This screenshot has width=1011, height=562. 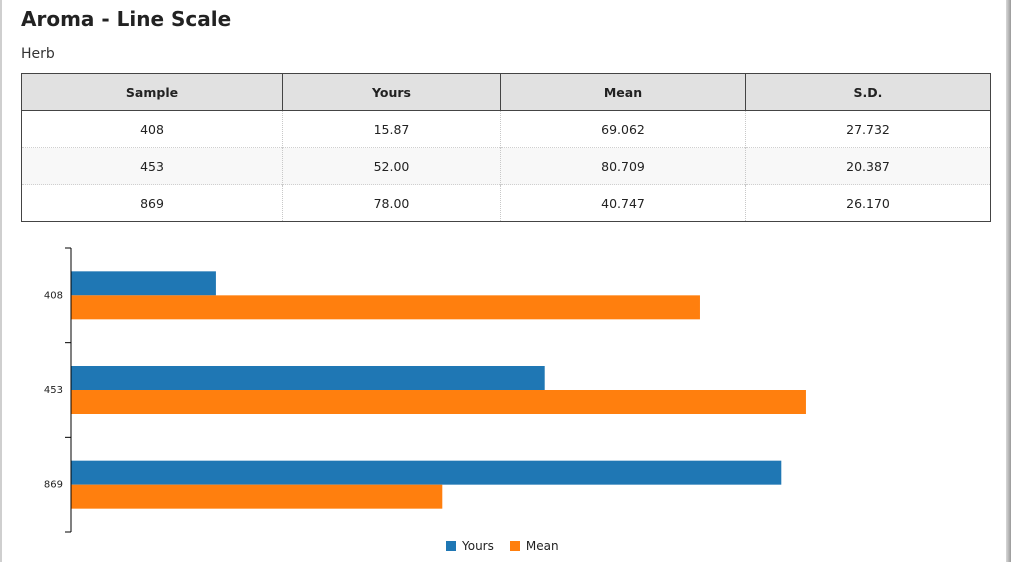 I want to click on legend-item-yours: Yours, so click(x=470, y=546).